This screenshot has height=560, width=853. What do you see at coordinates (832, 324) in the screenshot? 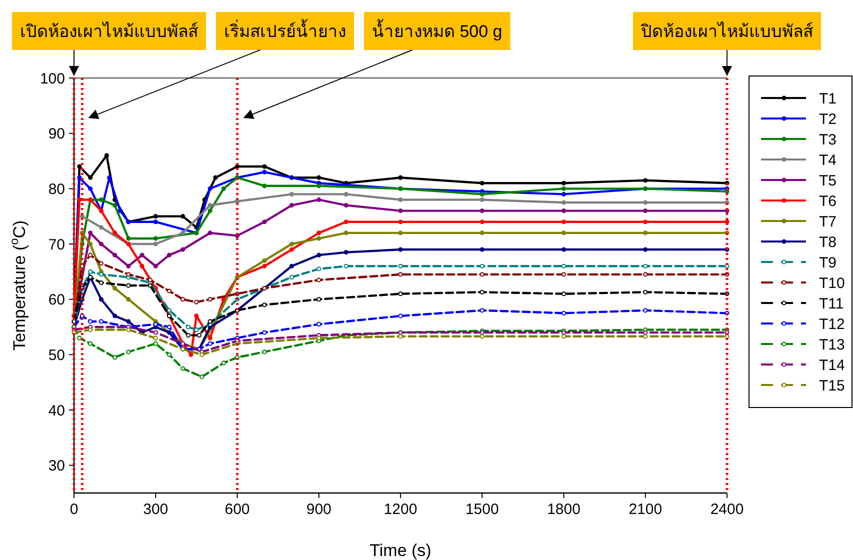
I see `legend-label: T12` at bounding box center [832, 324].